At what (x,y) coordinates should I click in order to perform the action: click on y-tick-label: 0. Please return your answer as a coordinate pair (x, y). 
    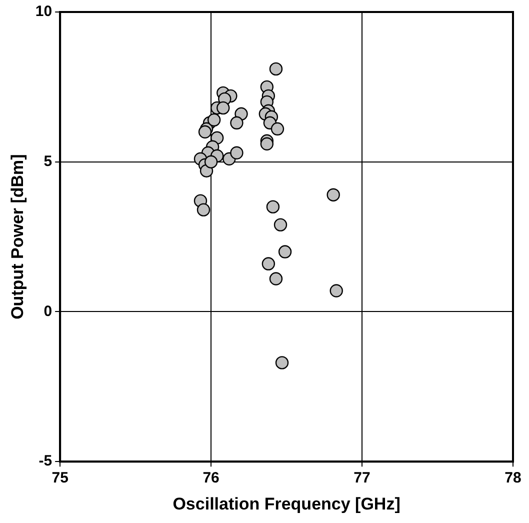
    Looking at the image, I should click on (48, 311).